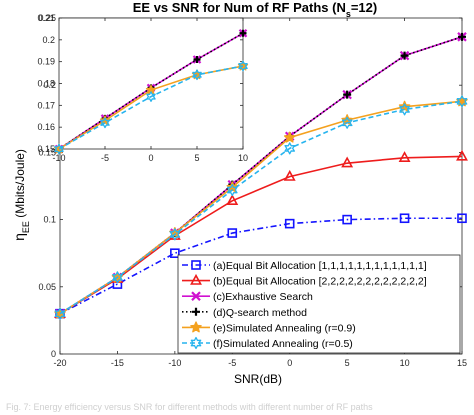 The image size is (474, 415). I want to click on legend-label: (f)Simulated Annealing (r=0.5), so click(283, 344).